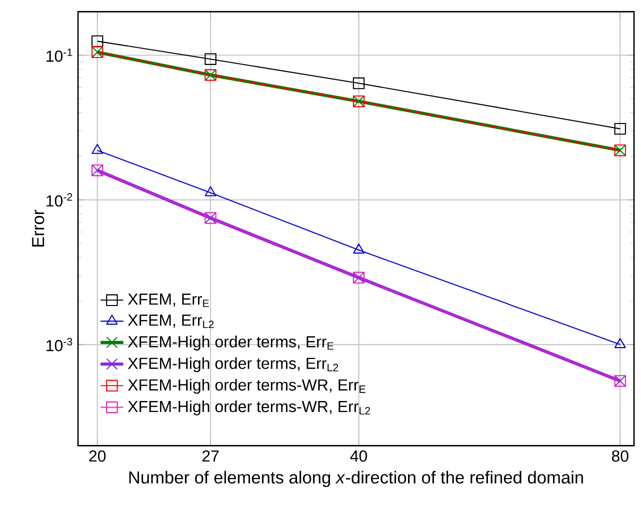 This screenshot has height=511, width=641. What do you see at coordinates (247, 386) in the screenshot?
I see `legend-label: XFEM-High order terms-WR, Err$_{E}$` at bounding box center [247, 386].